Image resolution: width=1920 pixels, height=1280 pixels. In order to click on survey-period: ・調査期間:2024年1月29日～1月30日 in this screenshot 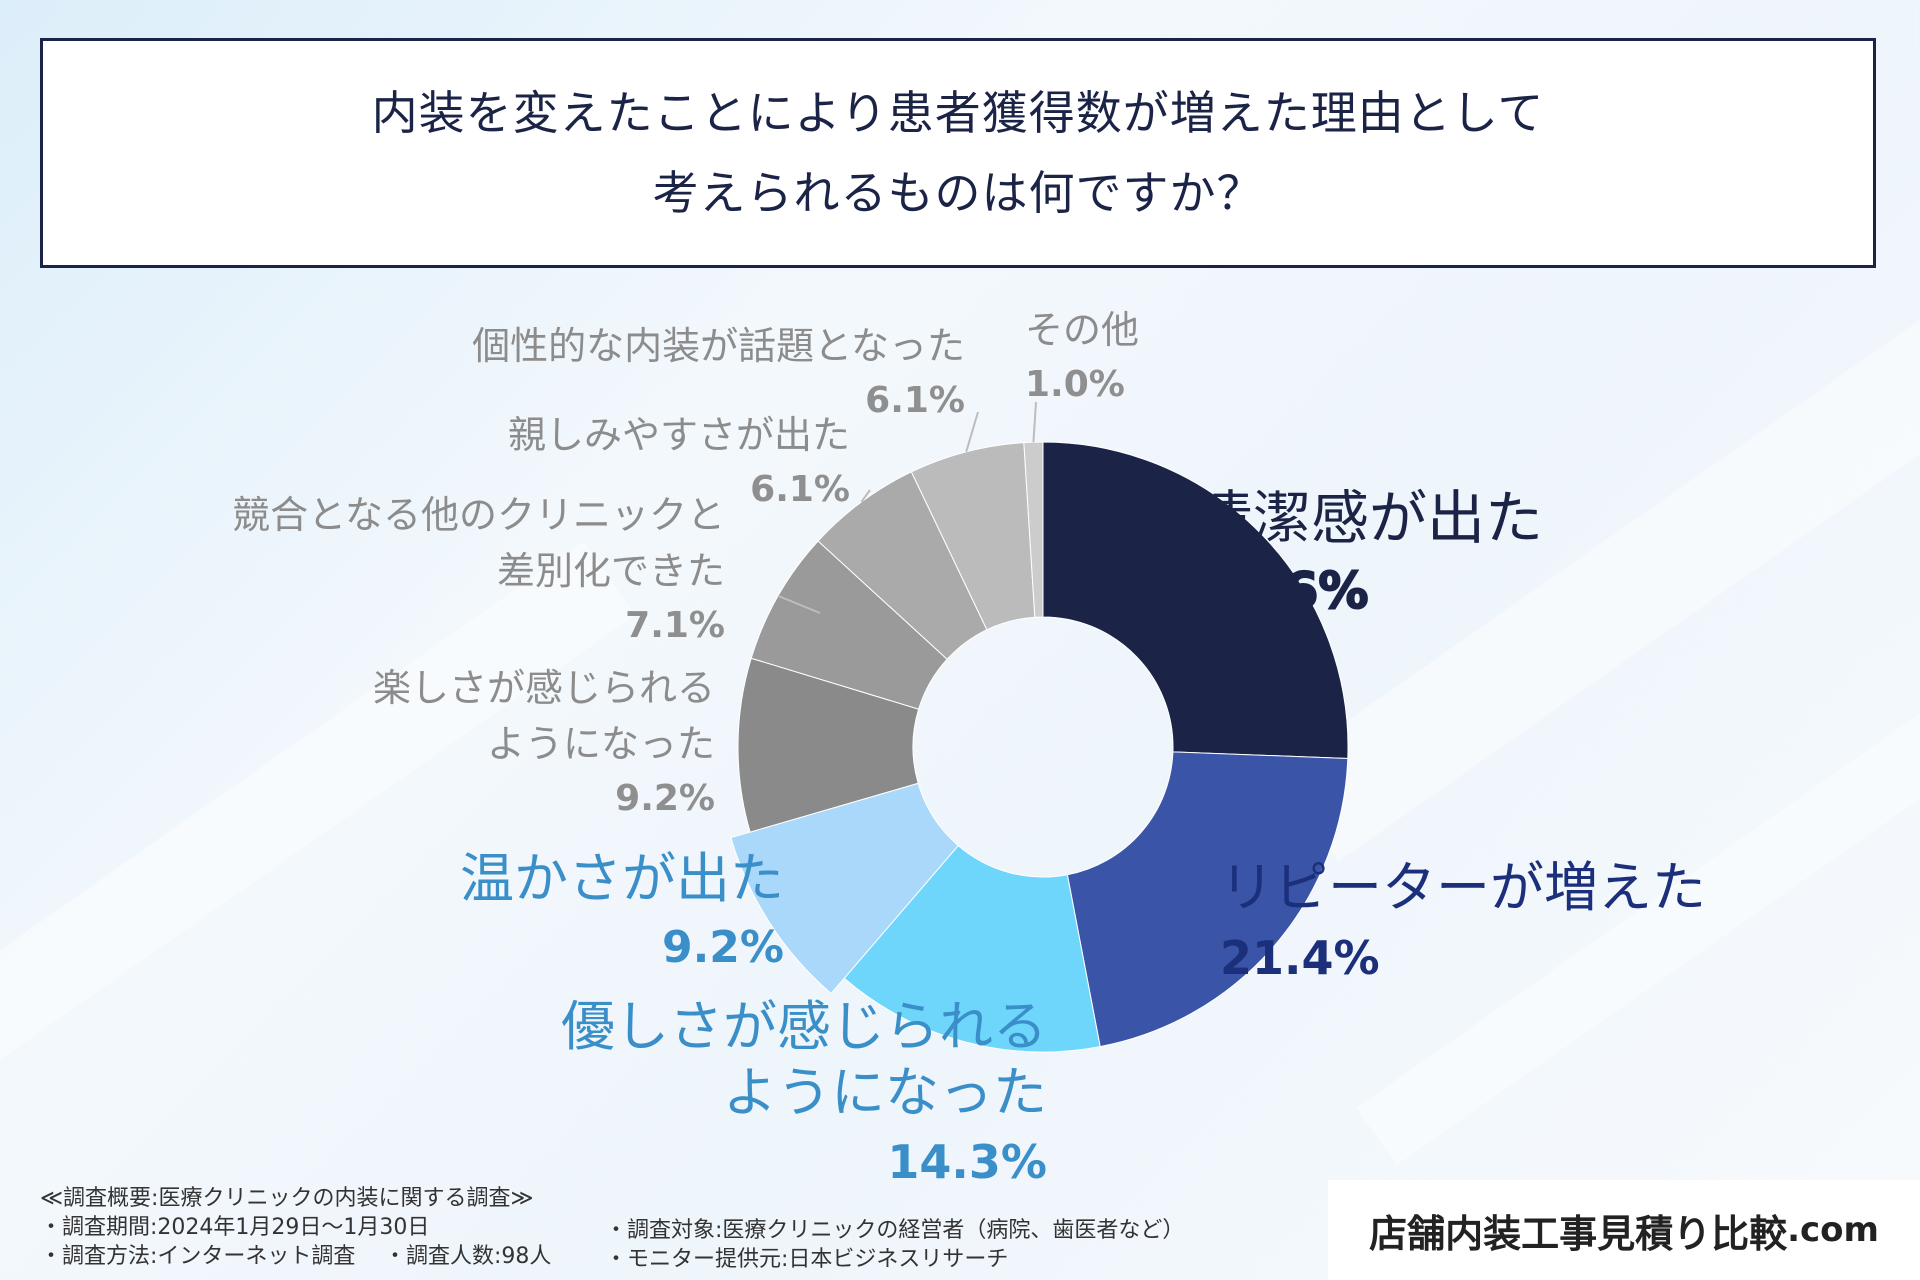, I will do `click(235, 1227)`.